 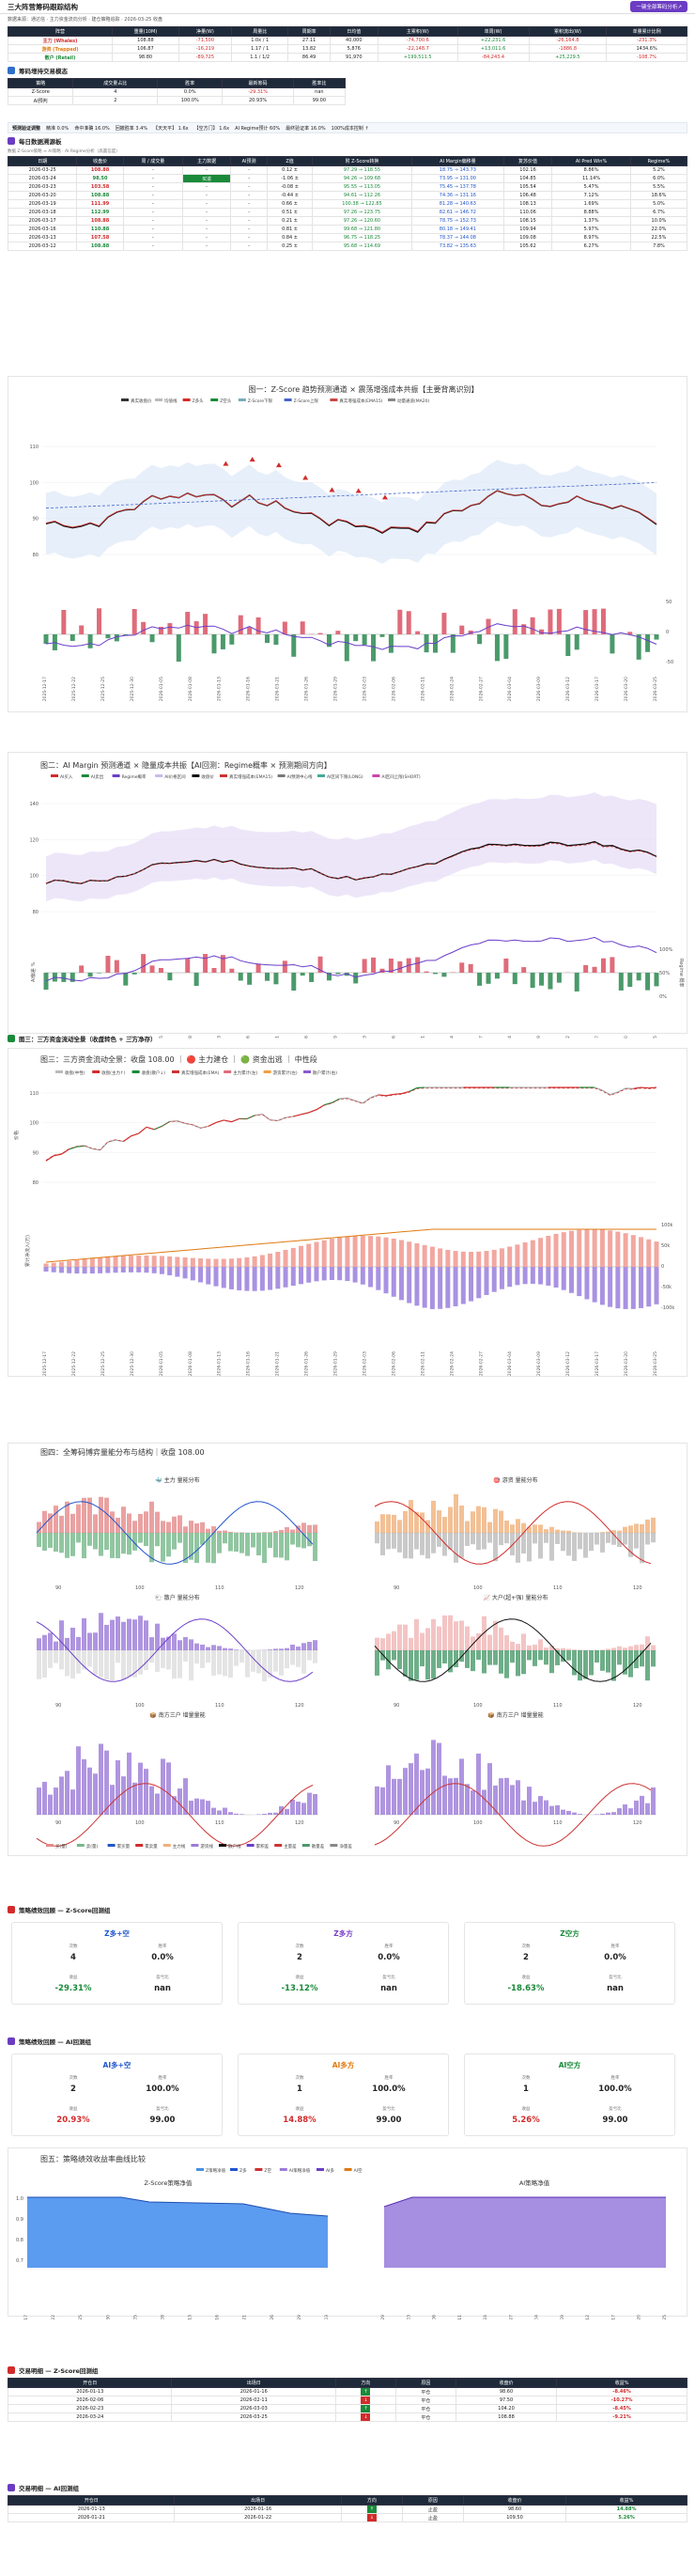 I want to click on c2-legend-label: AI预测中心线, so click(x=300, y=777).